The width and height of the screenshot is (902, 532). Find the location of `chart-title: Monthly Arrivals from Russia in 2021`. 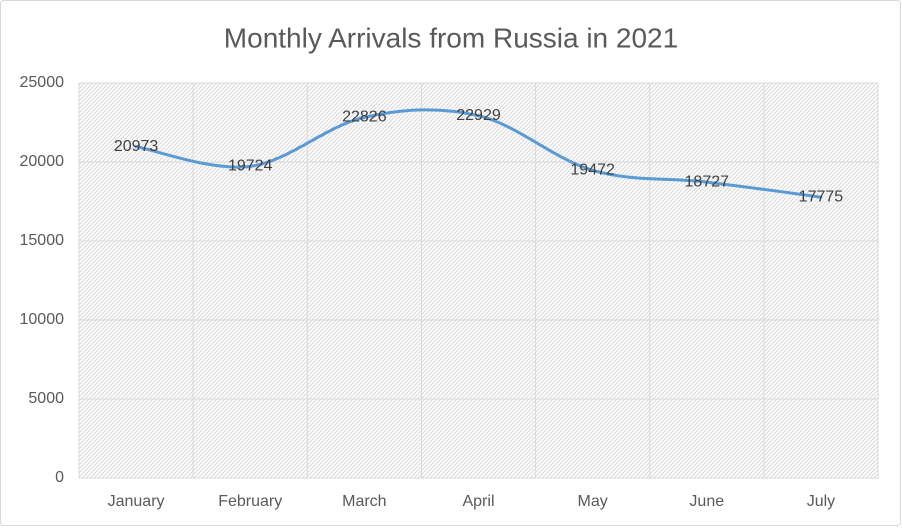

chart-title: Monthly Arrivals from Russia in 2021 is located at coordinates (451, 37).